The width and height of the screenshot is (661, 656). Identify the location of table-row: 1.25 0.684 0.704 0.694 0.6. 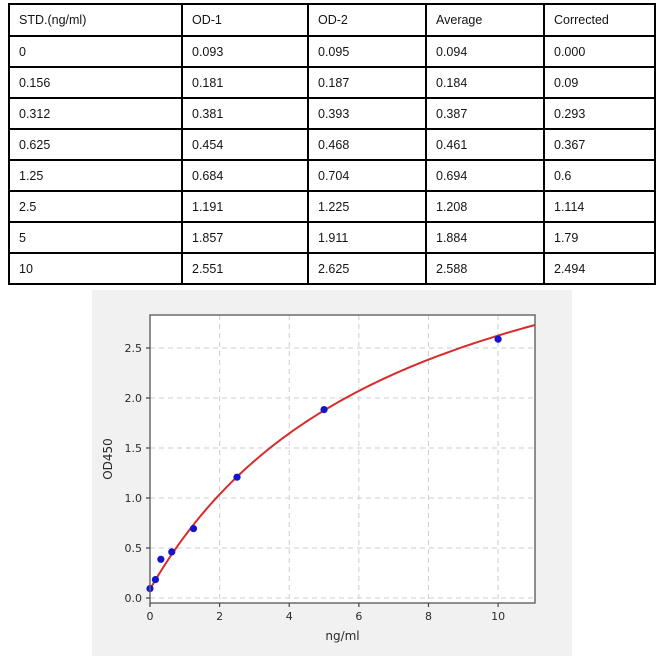
(332, 175).